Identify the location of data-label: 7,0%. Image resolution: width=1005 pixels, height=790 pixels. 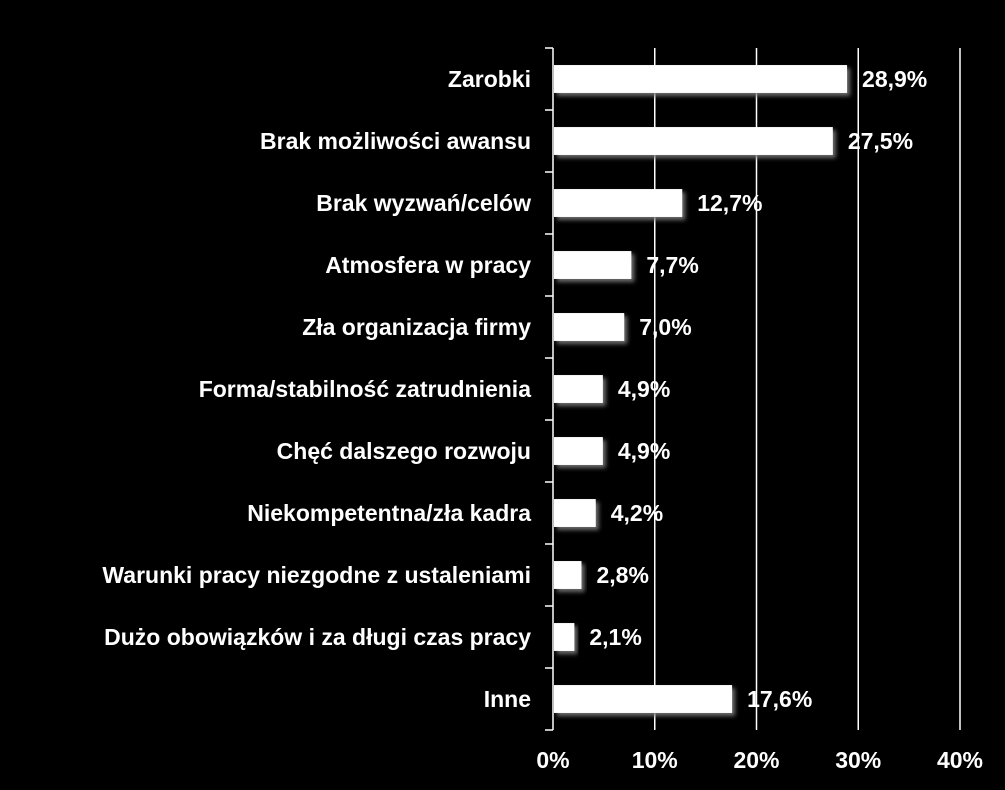
(665, 327).